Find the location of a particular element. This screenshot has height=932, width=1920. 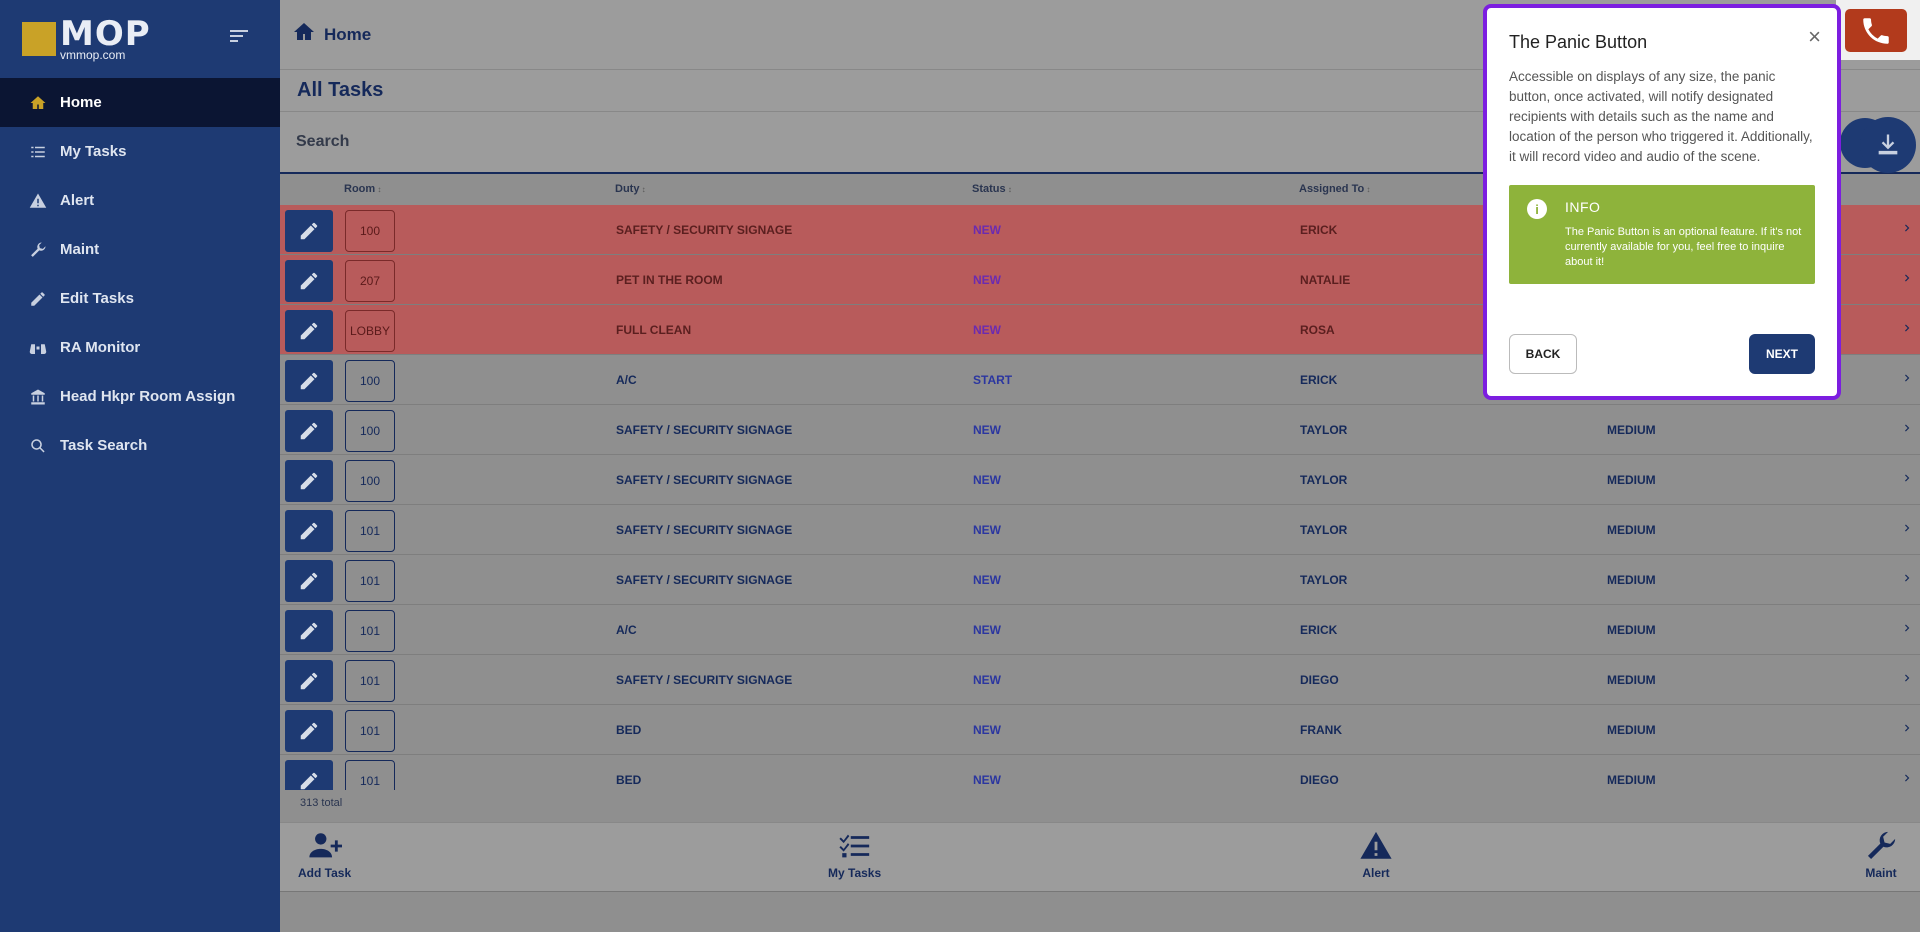

table-row: 101 A/C NEW ERICK MEDIUM is located at coordinates (1100, 630).